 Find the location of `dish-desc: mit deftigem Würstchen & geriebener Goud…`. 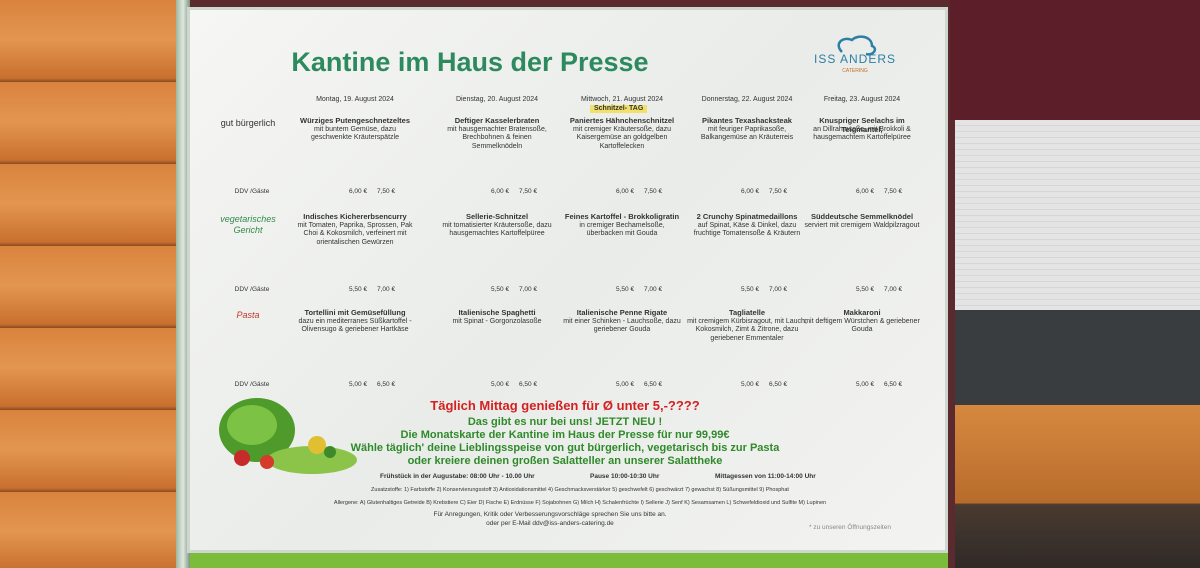

dish-desc: mit deftigem Würstchen & geriebener Goud… is located at coordinates (862, 326).